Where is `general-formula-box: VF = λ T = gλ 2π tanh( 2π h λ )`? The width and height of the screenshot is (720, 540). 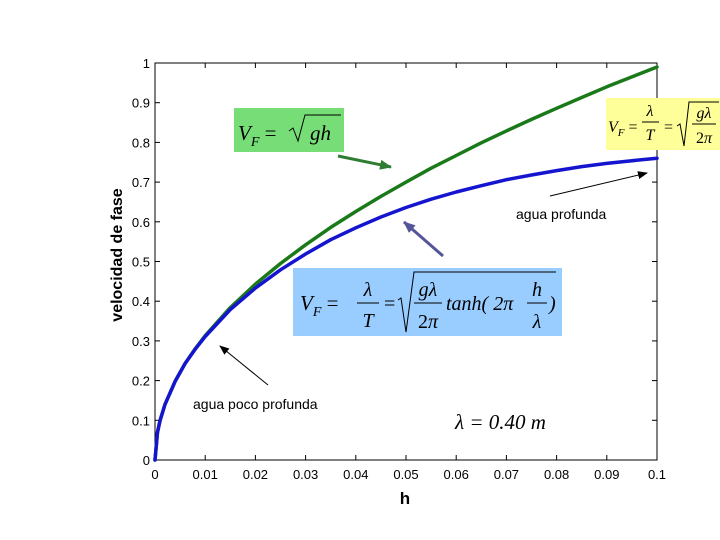
general-formula-box: VF = λ T = gλ 2π tanh( 2π h λ ) is located at coordinates (427, 302).